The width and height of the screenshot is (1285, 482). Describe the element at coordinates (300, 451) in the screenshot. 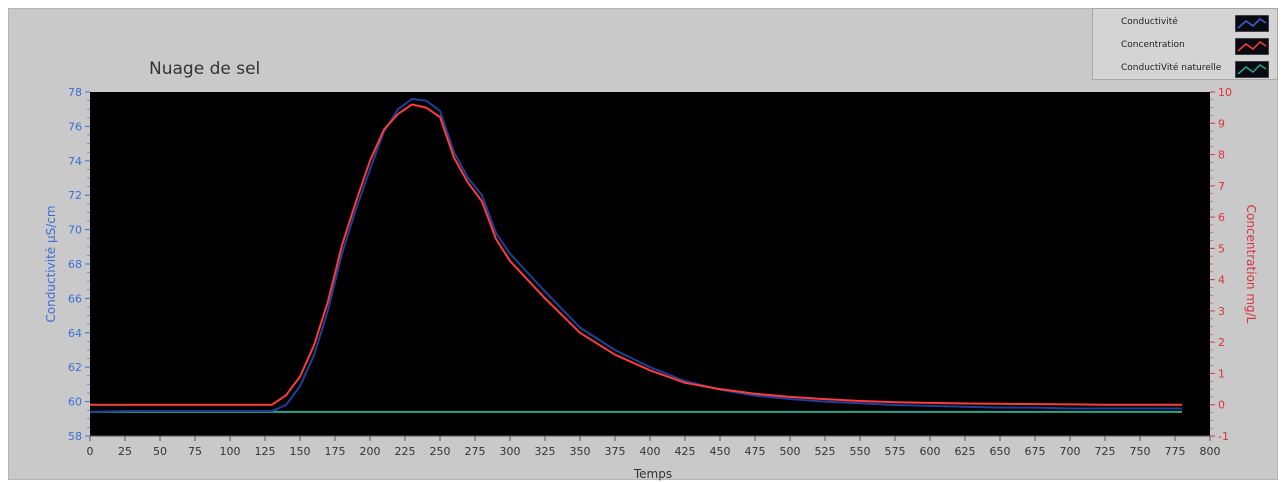

I see `x-tick-label: 150` at that location.